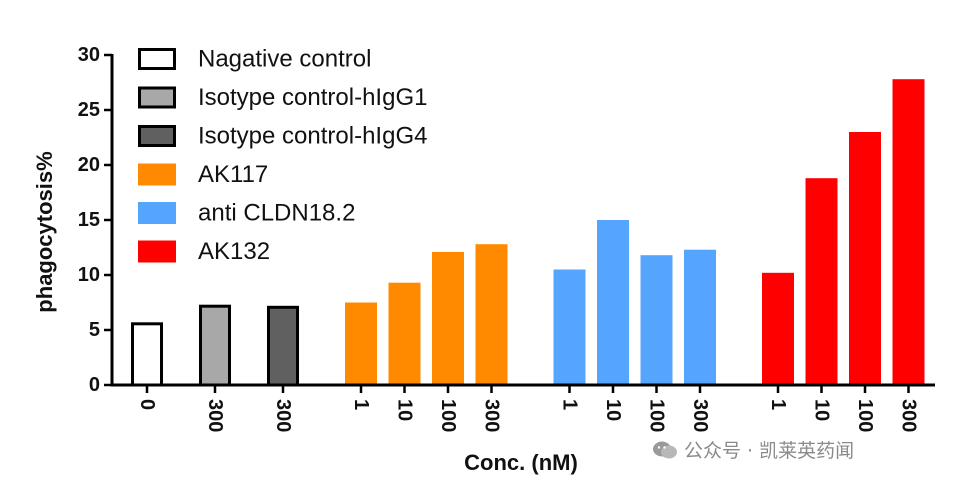  What do you see at coordinates (233, 174) in the screenshot?
I see `legend-label: AK117` at bounding box center [233, 174].